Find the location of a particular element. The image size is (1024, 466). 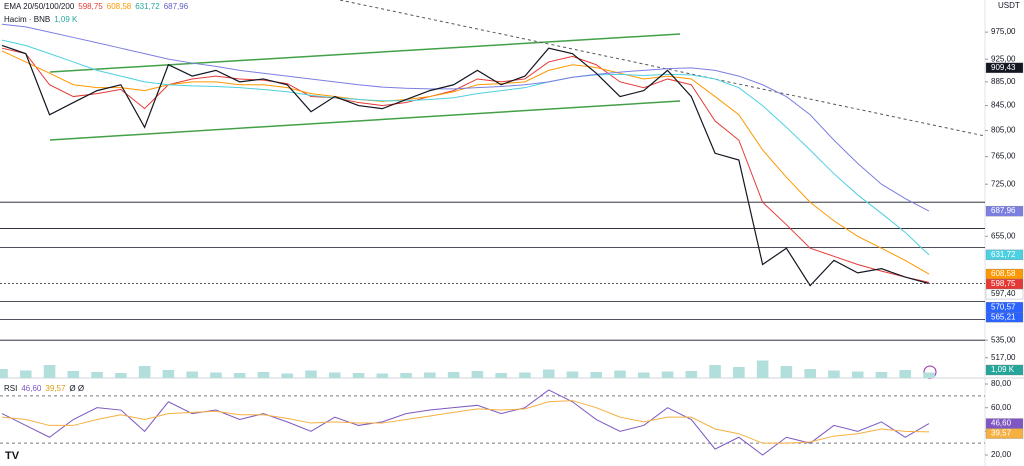

channel-upper is located at coordinates (365, 53).